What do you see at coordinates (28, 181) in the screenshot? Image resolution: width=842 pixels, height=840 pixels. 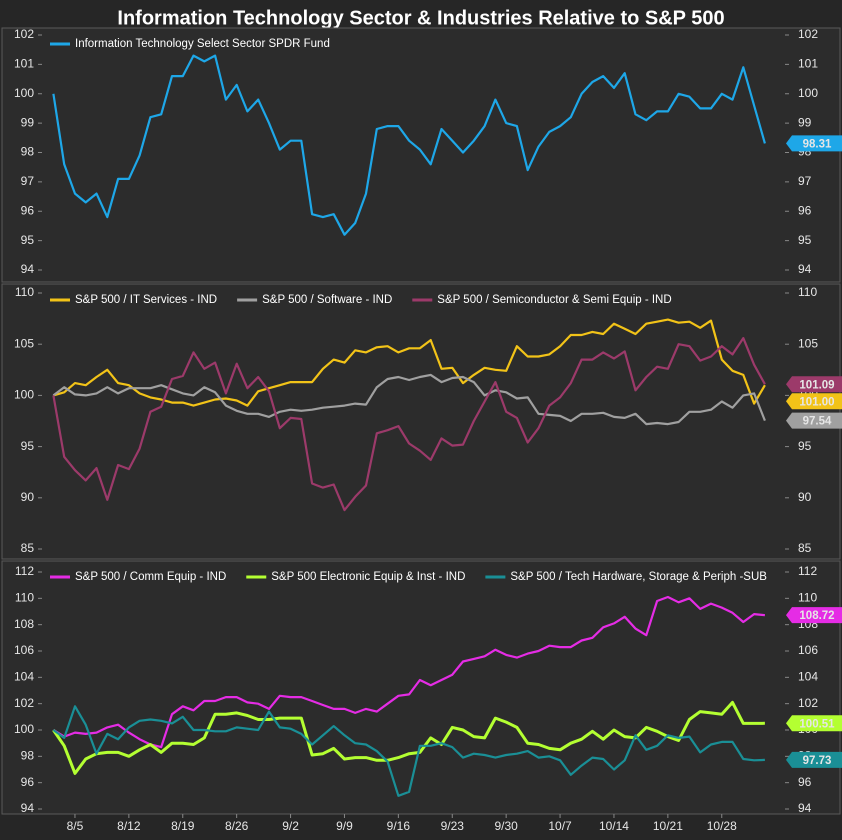 I see `y-tick-label: 97` at bounding box center [28, 181].